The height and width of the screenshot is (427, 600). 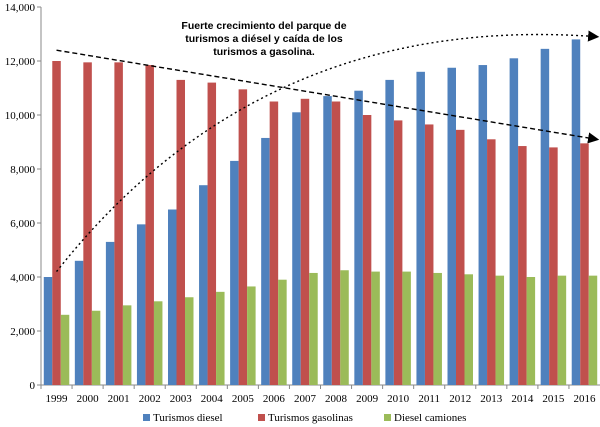 What do you see at coordinates (437, 328) in the screenshot?
I see `bar-diesel-camiones-2011` at bounding box center [437, 328].